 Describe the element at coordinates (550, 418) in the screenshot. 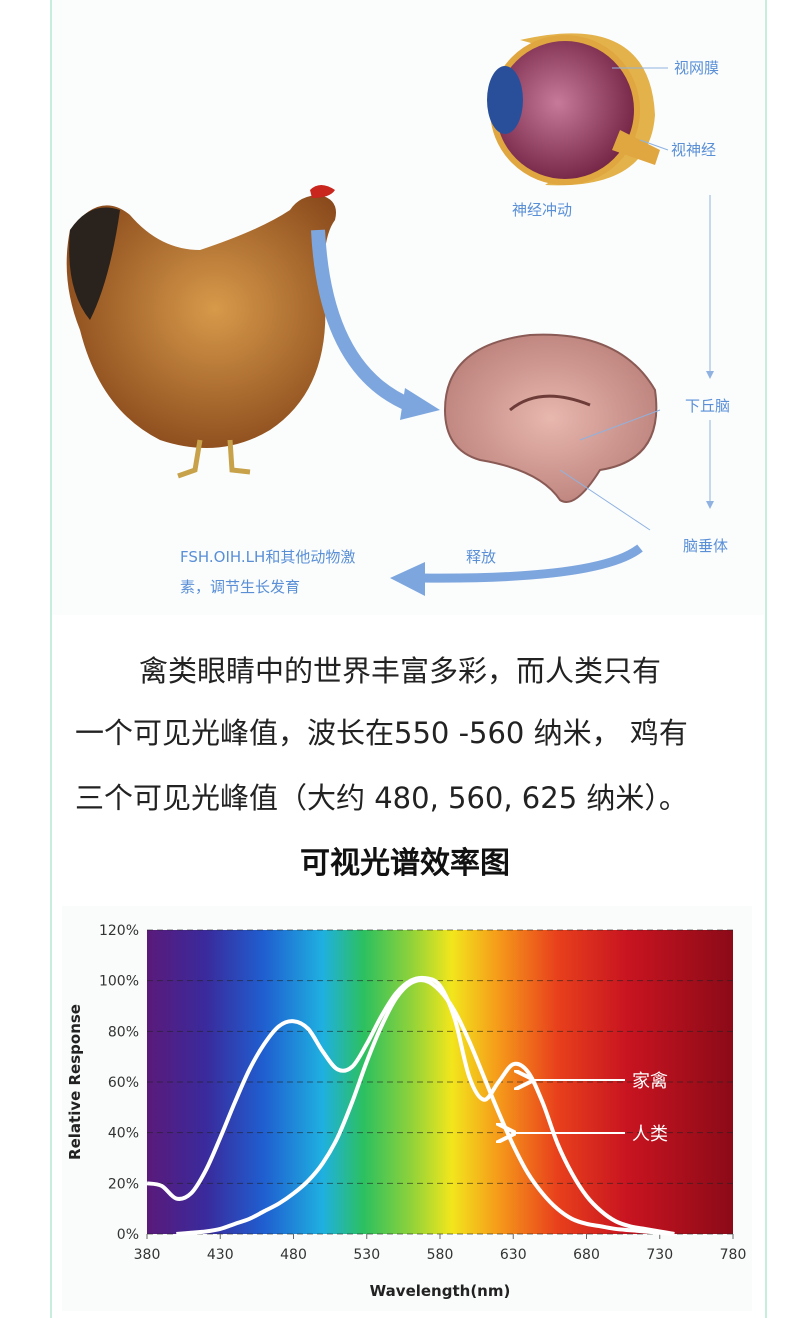

I see `brain` at that location.